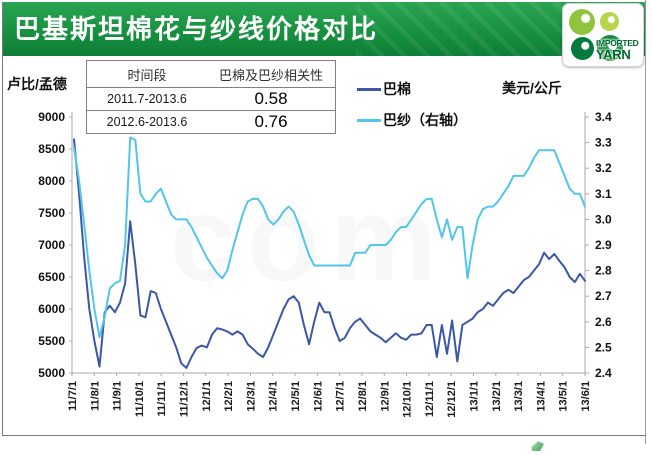 Image resolution: width=652 pixels, height=455 pixels. What do you see at coordinates (412, 89) in the screenshot?
I see `legend-item-cotton: 巴棉` at bounding box center [412, 89].